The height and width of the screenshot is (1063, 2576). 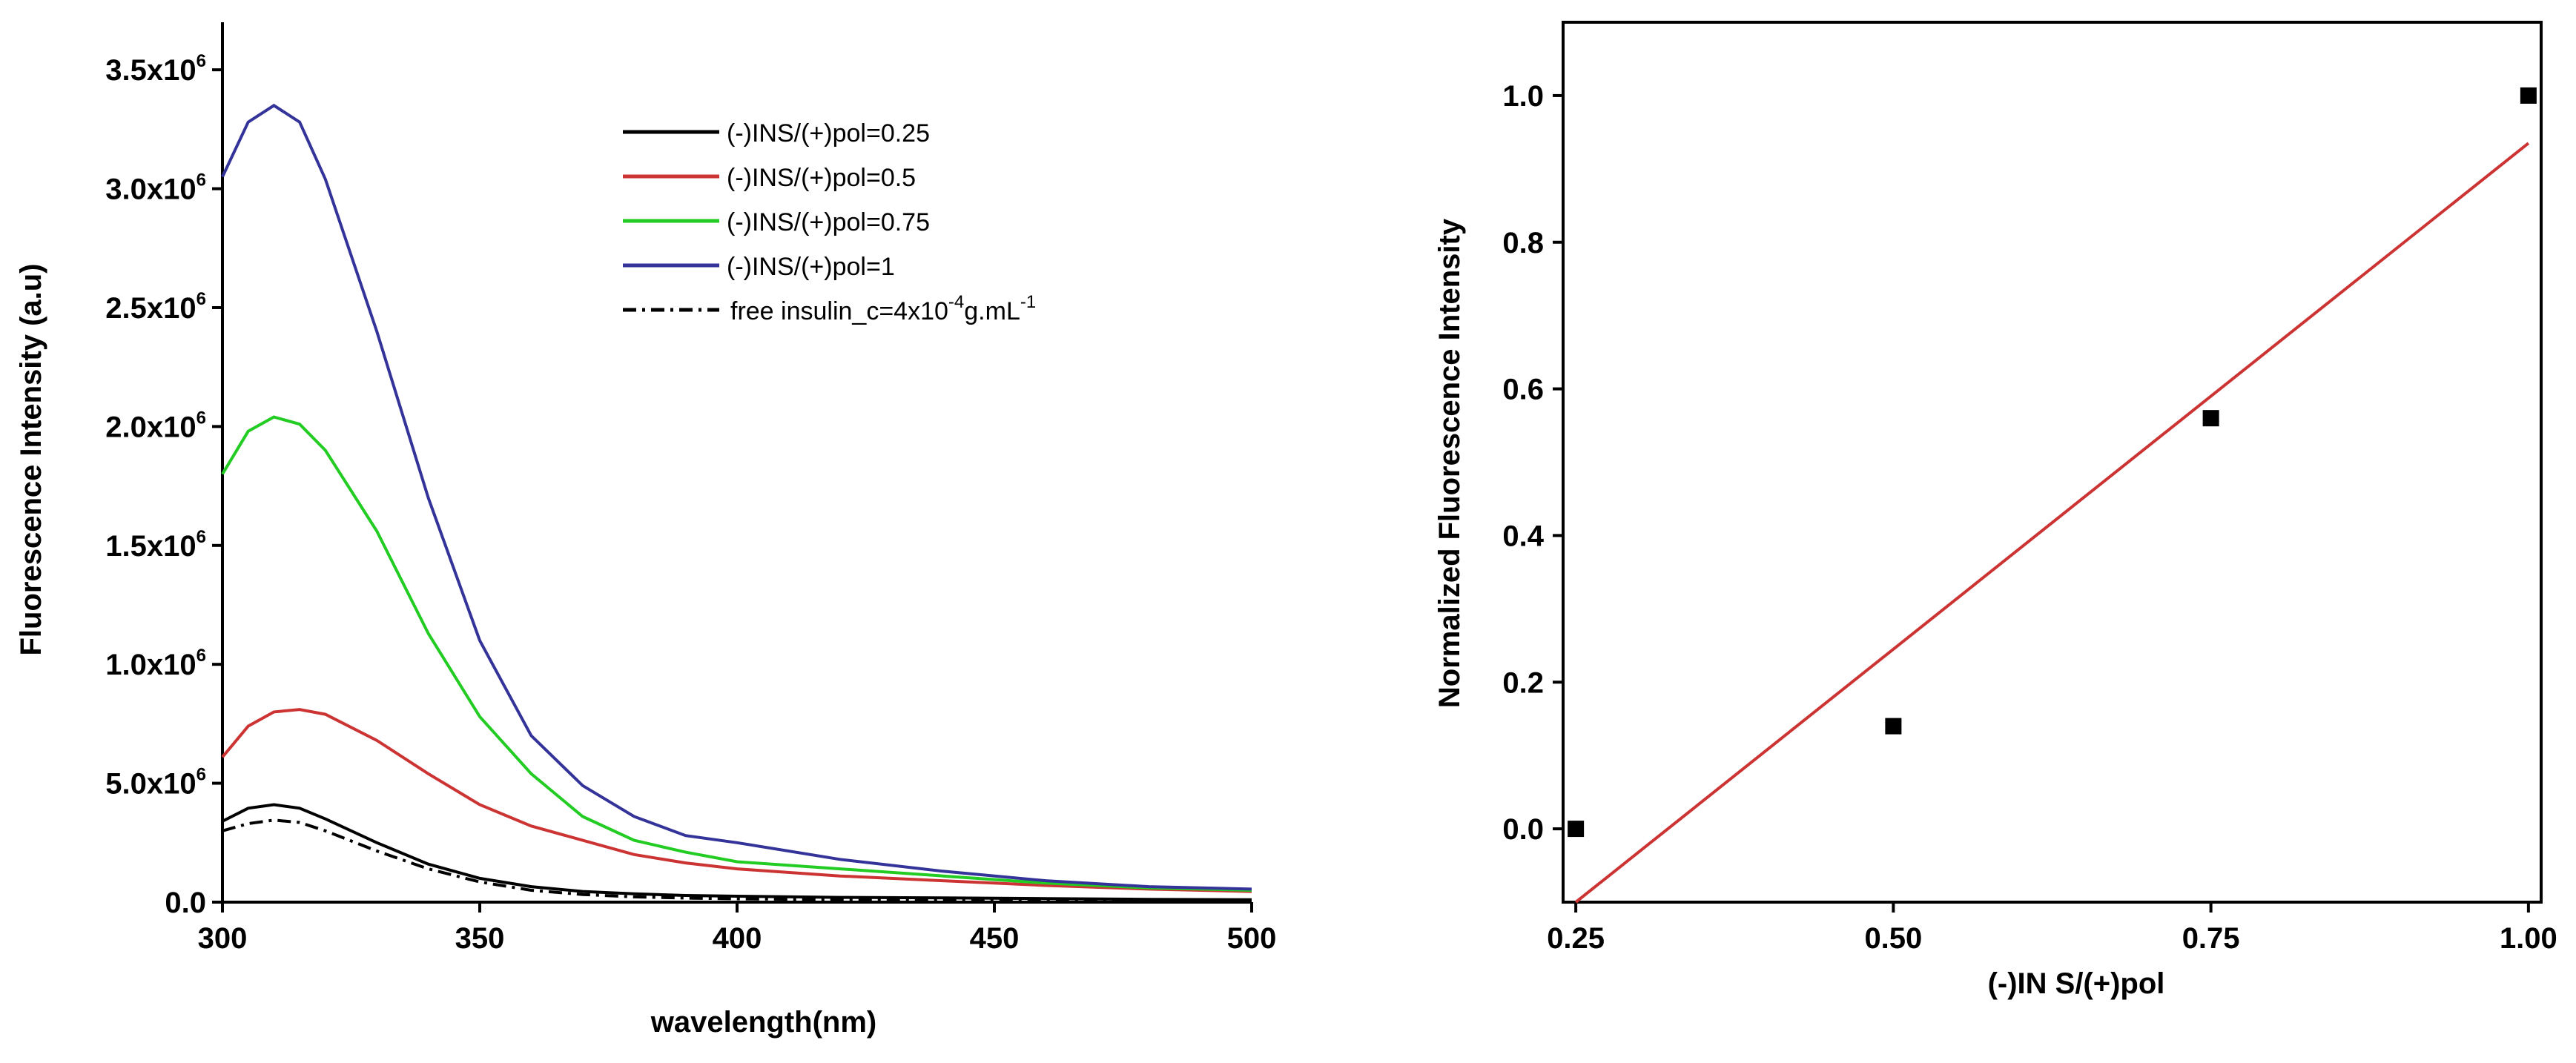 What do you see at coordinates (883, 308) in the screenshot?
I see `legend-label: free insulin_c=4x10-4g.mL-1` at bounding box center [883, 308].